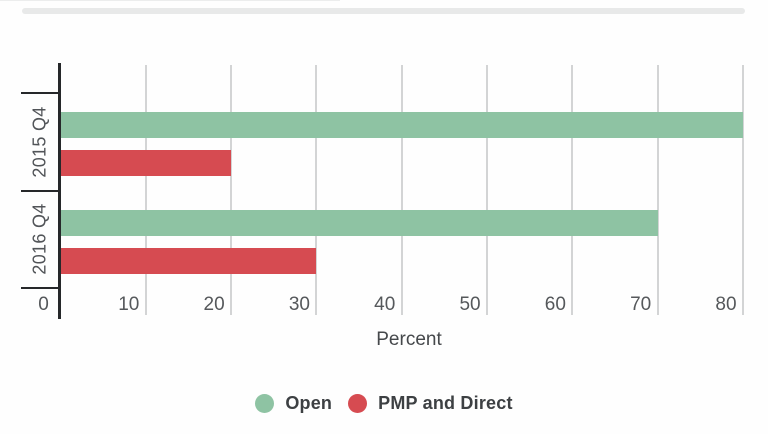 This screenshot has height=434, width=768. What do you see at coordinates (358, 403) in the screenshot?
I see `legend-swatch-pmp-and-direct-icon` at bounding box center [358, 403].